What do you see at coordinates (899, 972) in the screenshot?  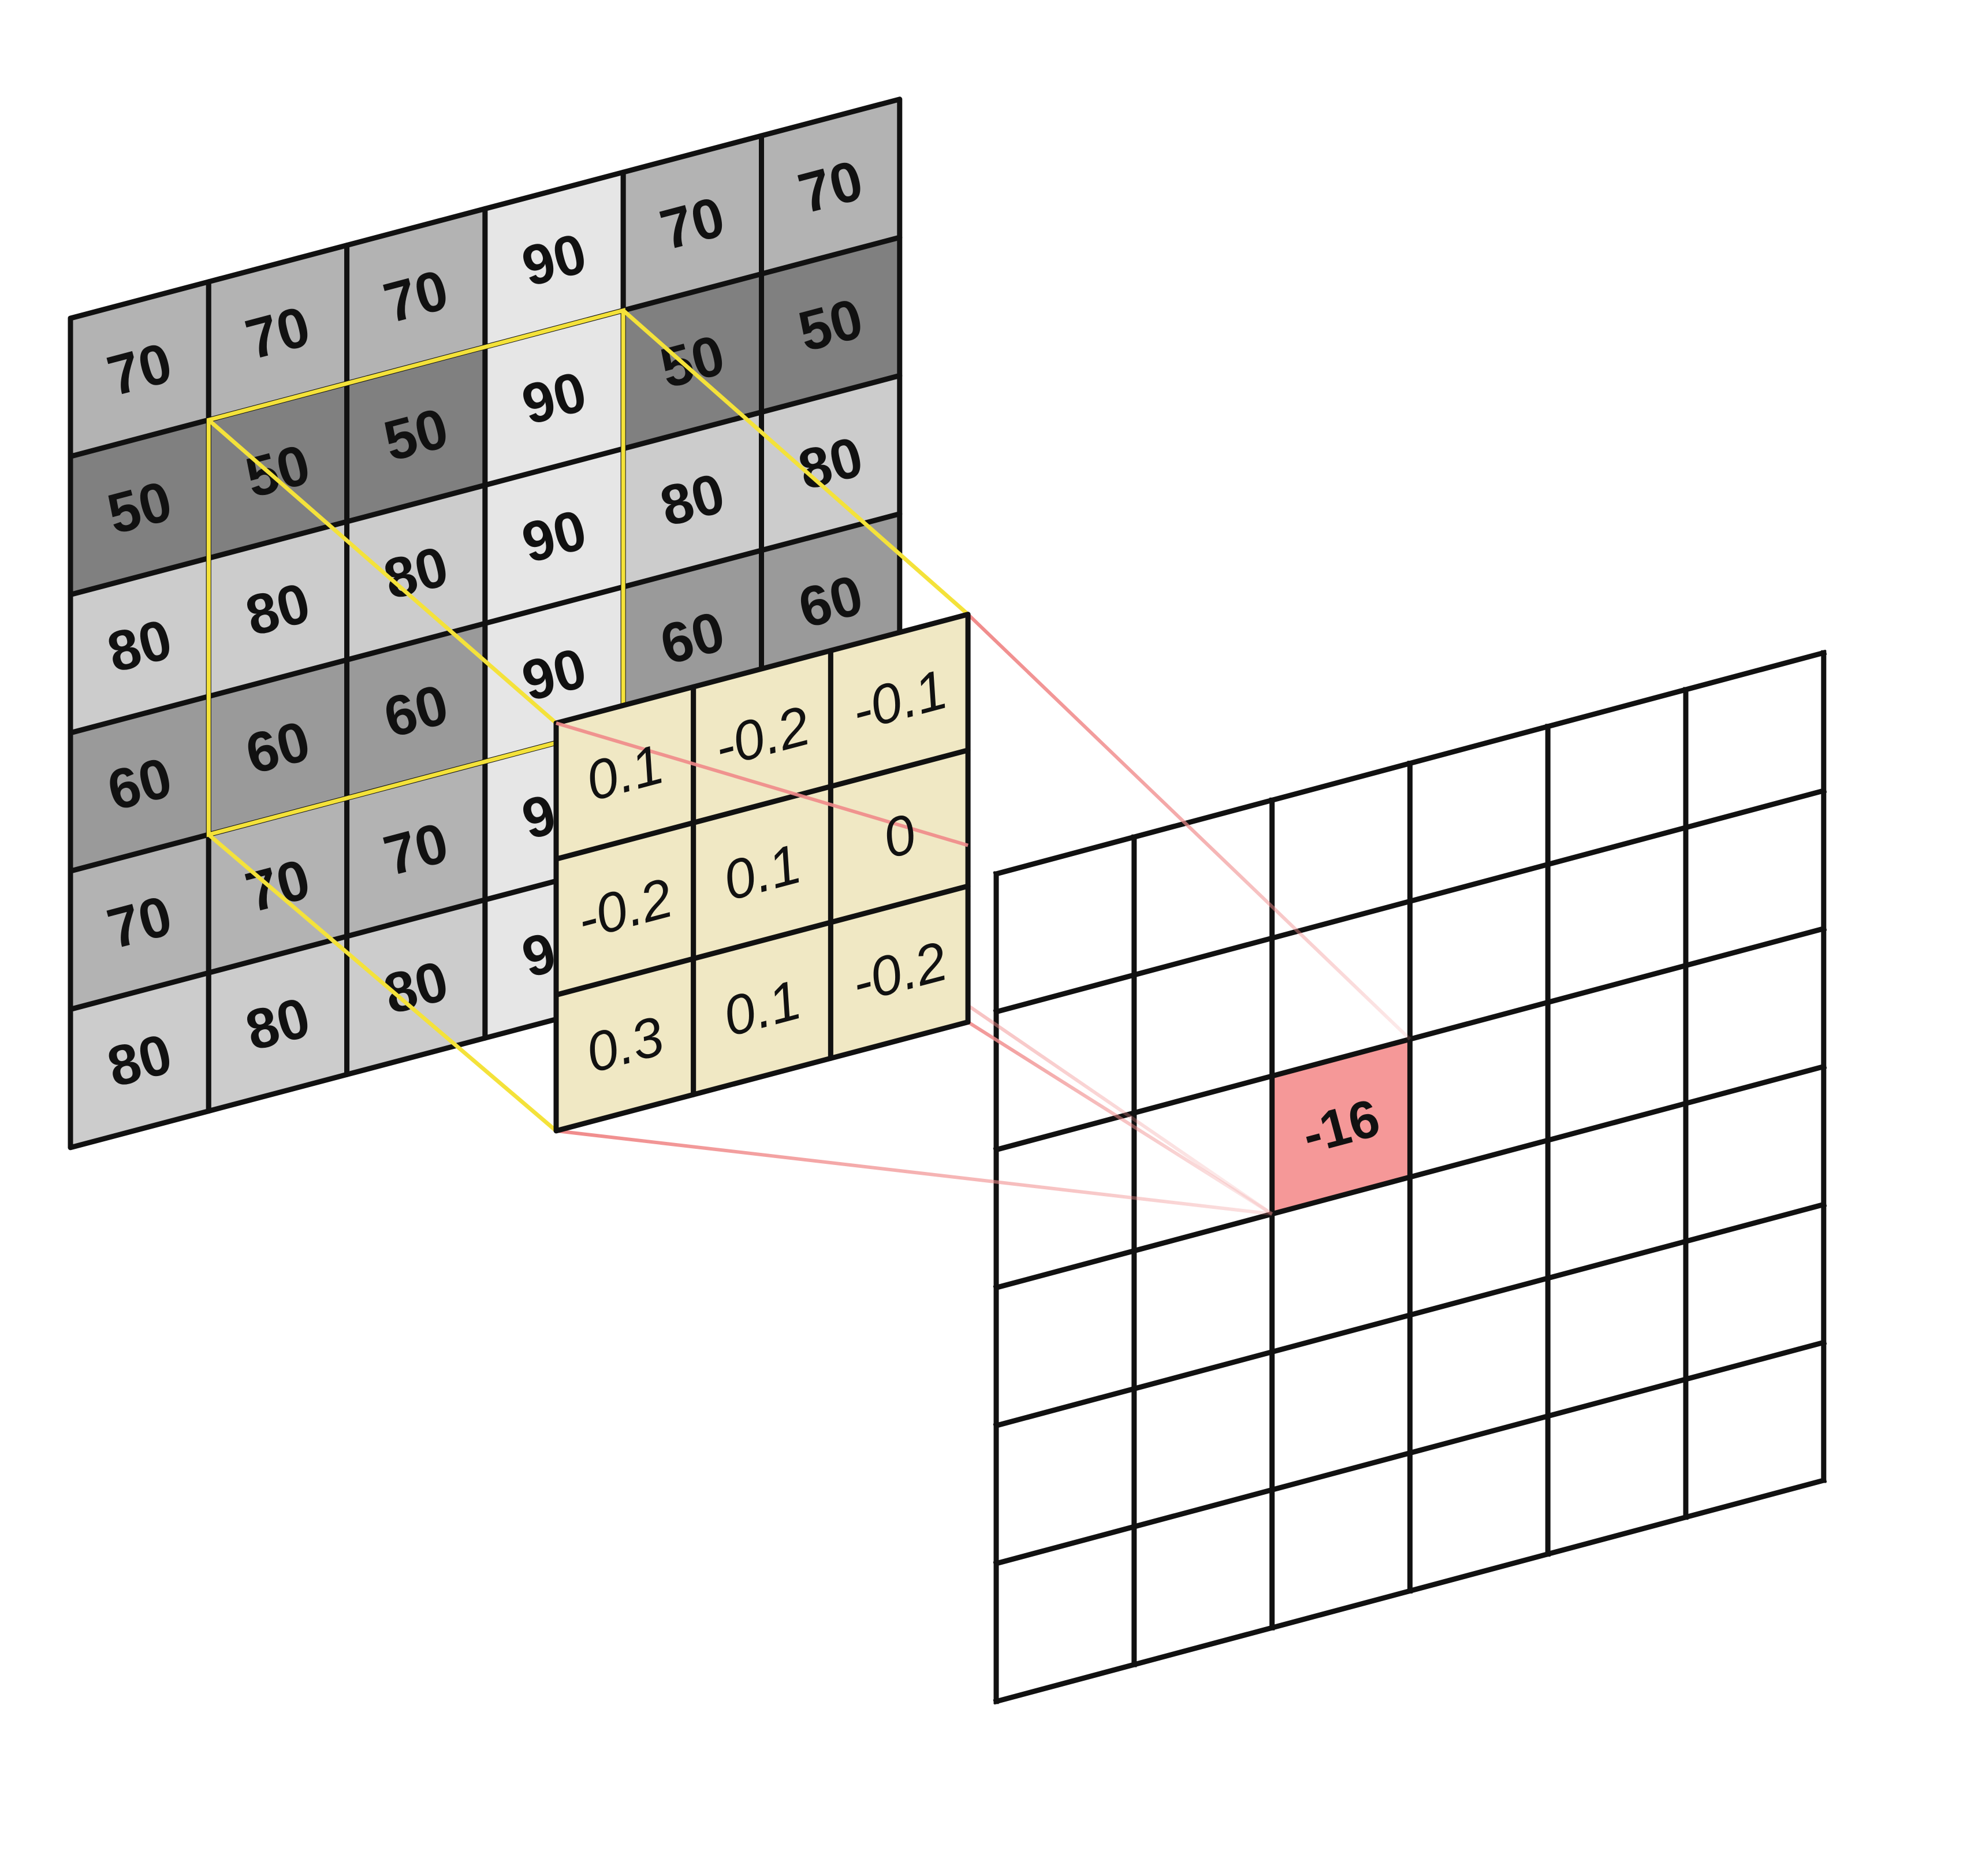 I see `kernel-cell` at bounding box center [899, 972].